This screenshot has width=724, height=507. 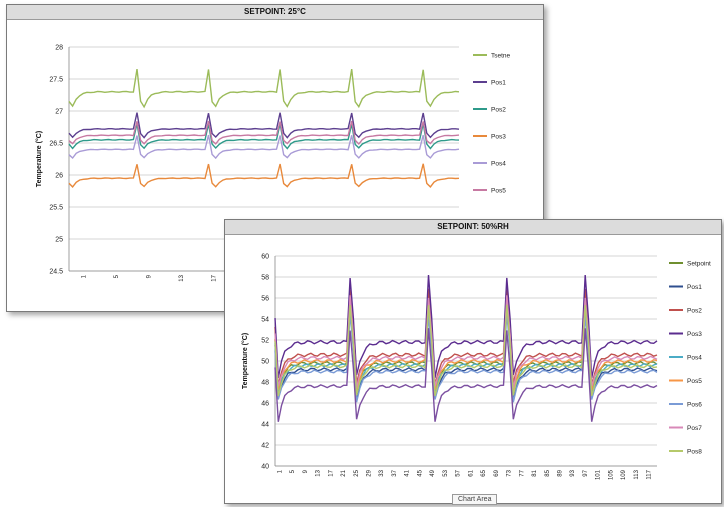 What do you see at coordinates (484, 472) in the screenshot?
I see `x-tick-label: 65` at bounding box center [484, 472].